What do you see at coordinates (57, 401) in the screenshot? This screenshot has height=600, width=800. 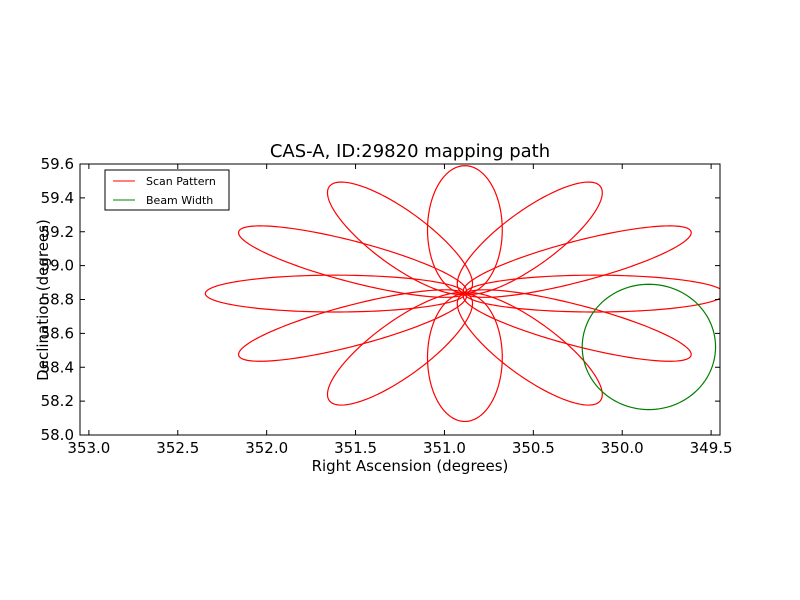 I see `y-tick-label: 58.2` at bounding box center [57, 401].